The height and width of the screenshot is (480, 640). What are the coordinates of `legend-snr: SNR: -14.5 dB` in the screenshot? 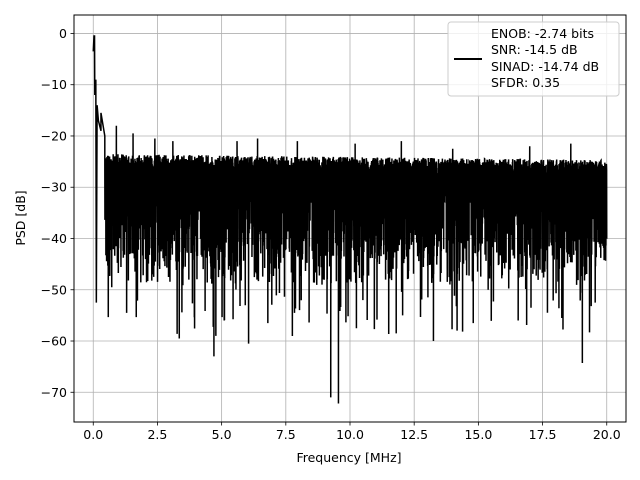 It's located at (534, 49).